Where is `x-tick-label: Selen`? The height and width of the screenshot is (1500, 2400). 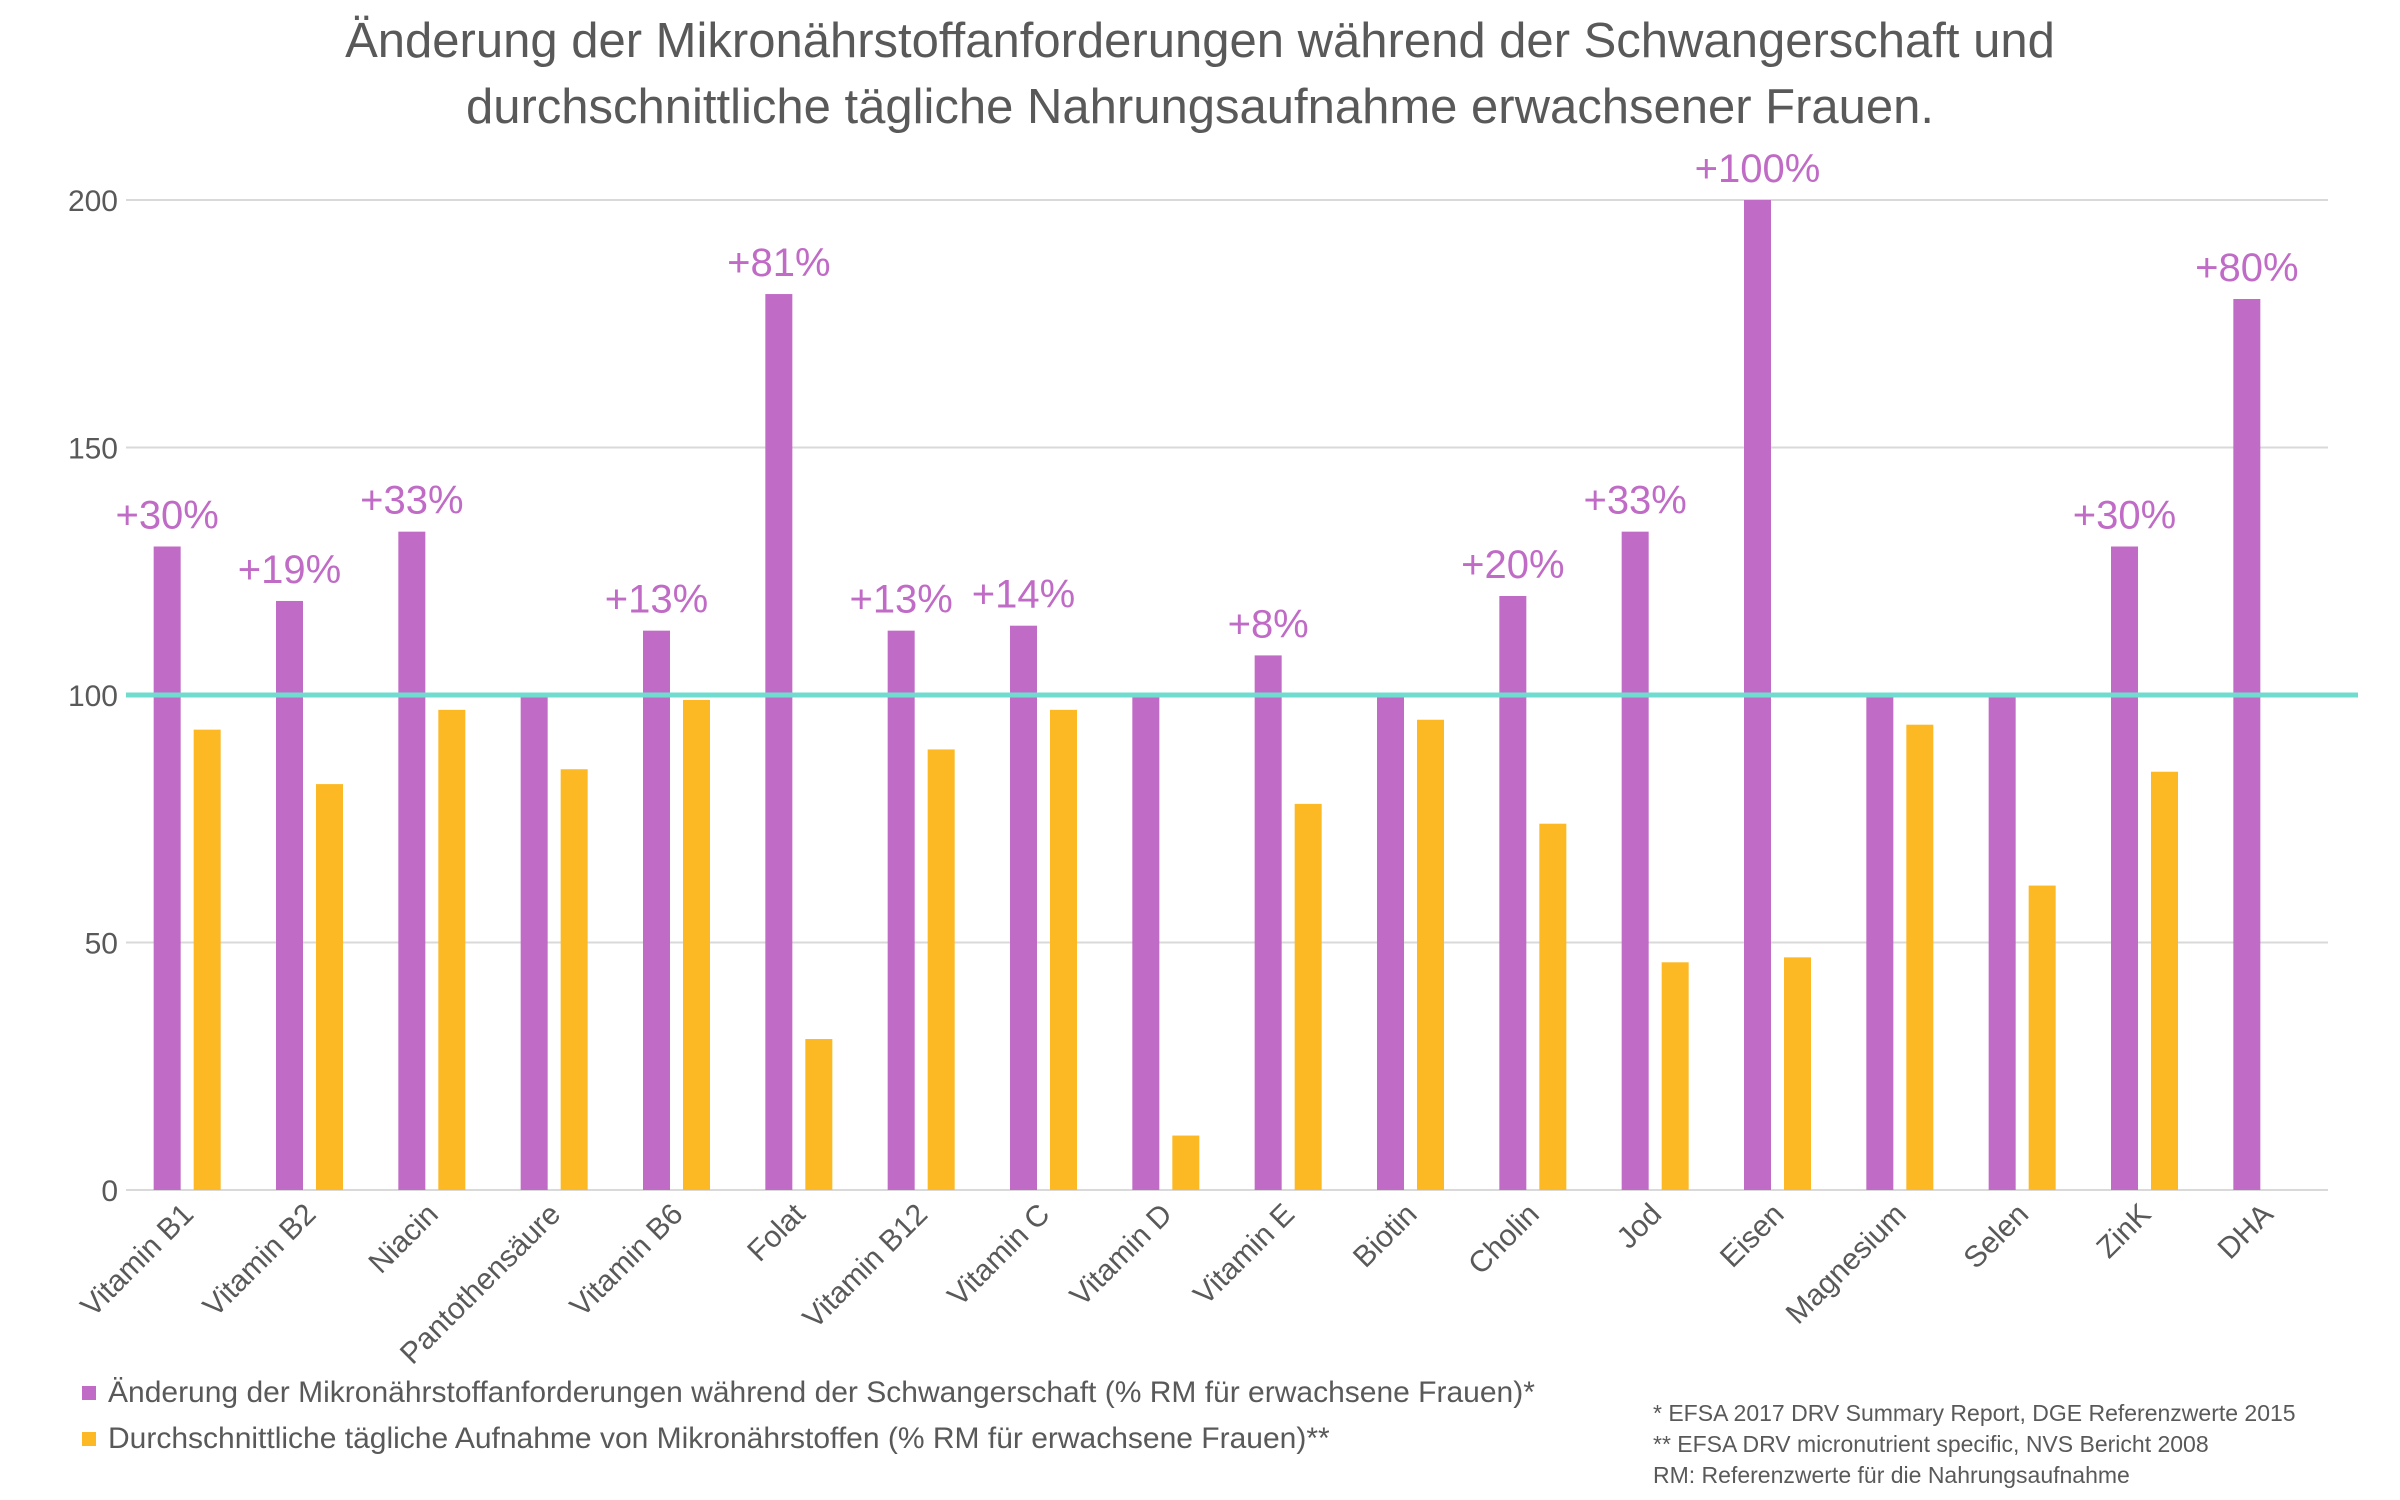
x-tick-label: Selen is located at coordinates (1997, 1237).